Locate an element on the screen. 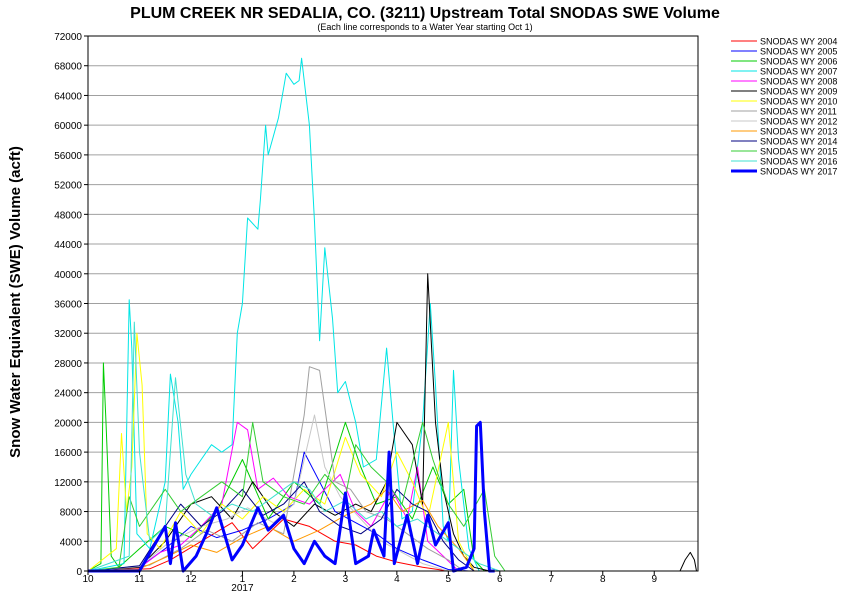  legend-label: SNODAS WY 2012 is located at coordinates (798, 122).